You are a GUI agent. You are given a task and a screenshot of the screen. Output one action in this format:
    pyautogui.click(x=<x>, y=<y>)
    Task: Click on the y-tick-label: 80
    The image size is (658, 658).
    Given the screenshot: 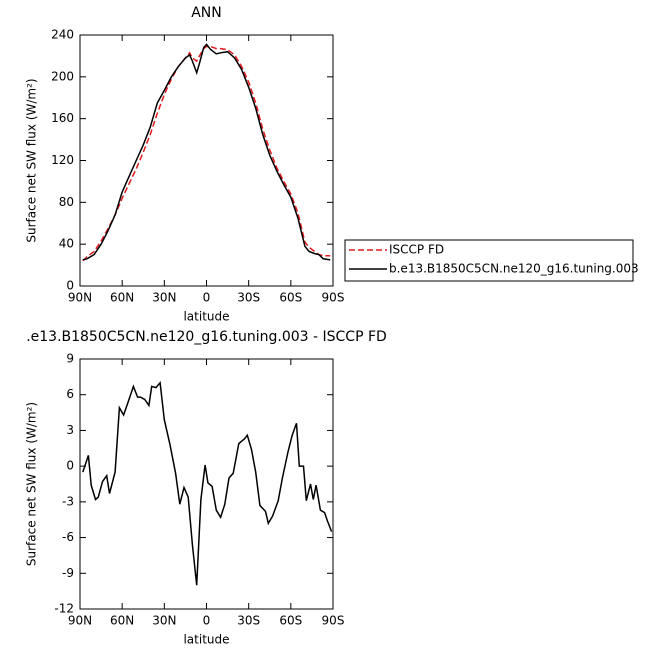 What is the action you would take?
    pyautogui.click(x=66, y=202)
    